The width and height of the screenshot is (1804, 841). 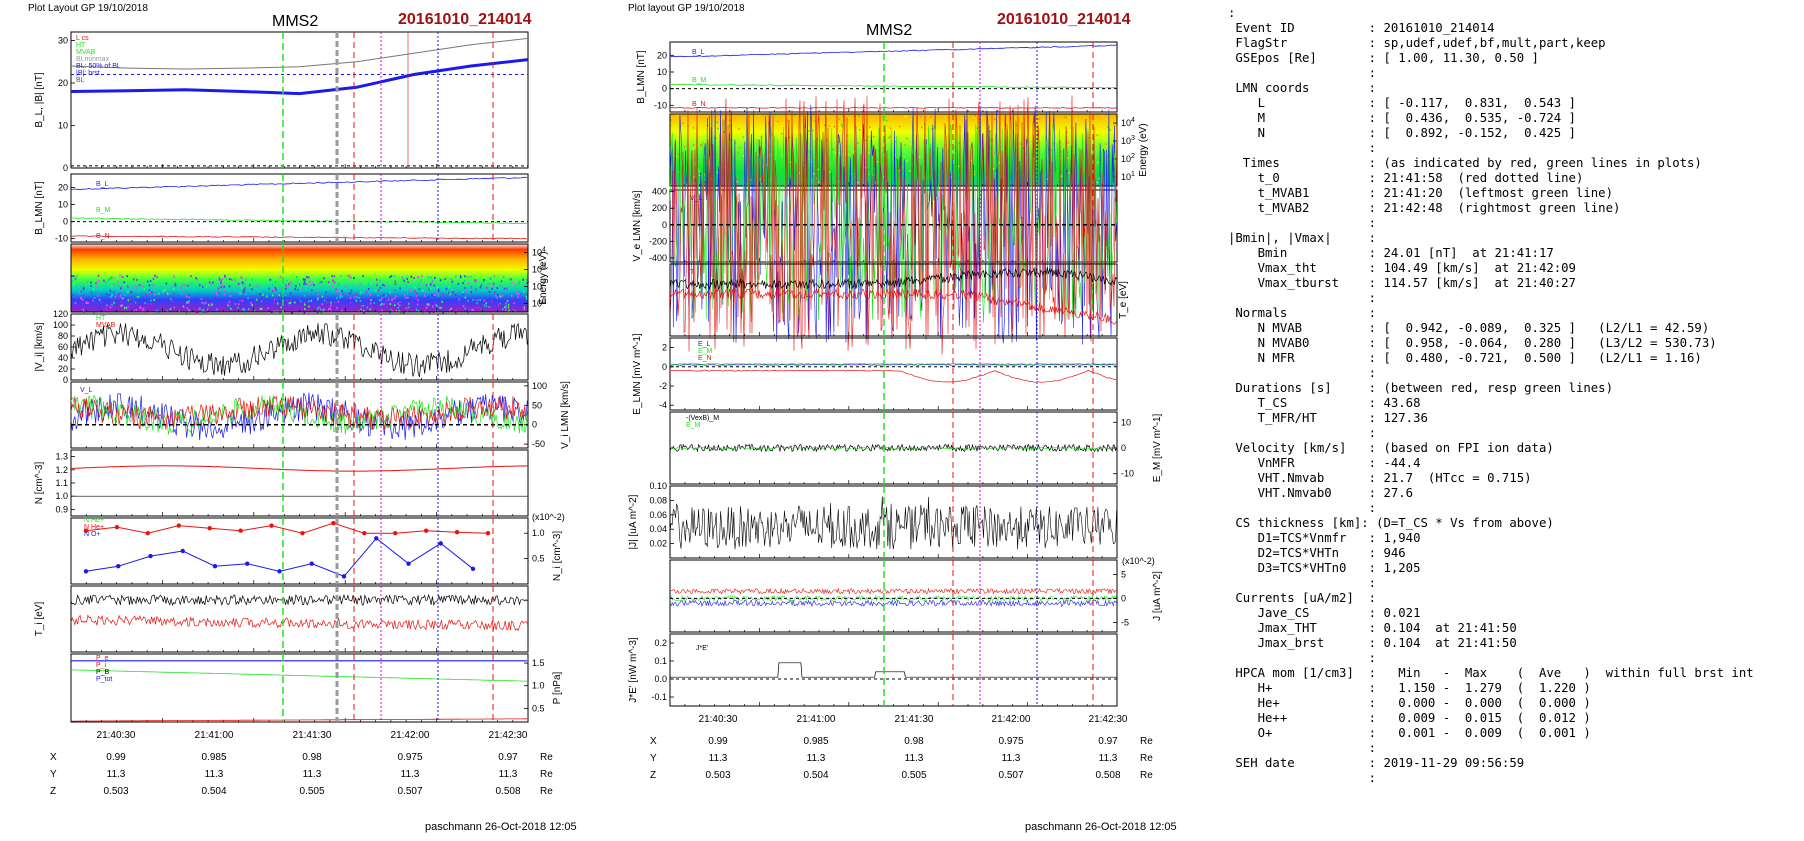 I want to click on info-line: :, so click(x=1372, y=148).